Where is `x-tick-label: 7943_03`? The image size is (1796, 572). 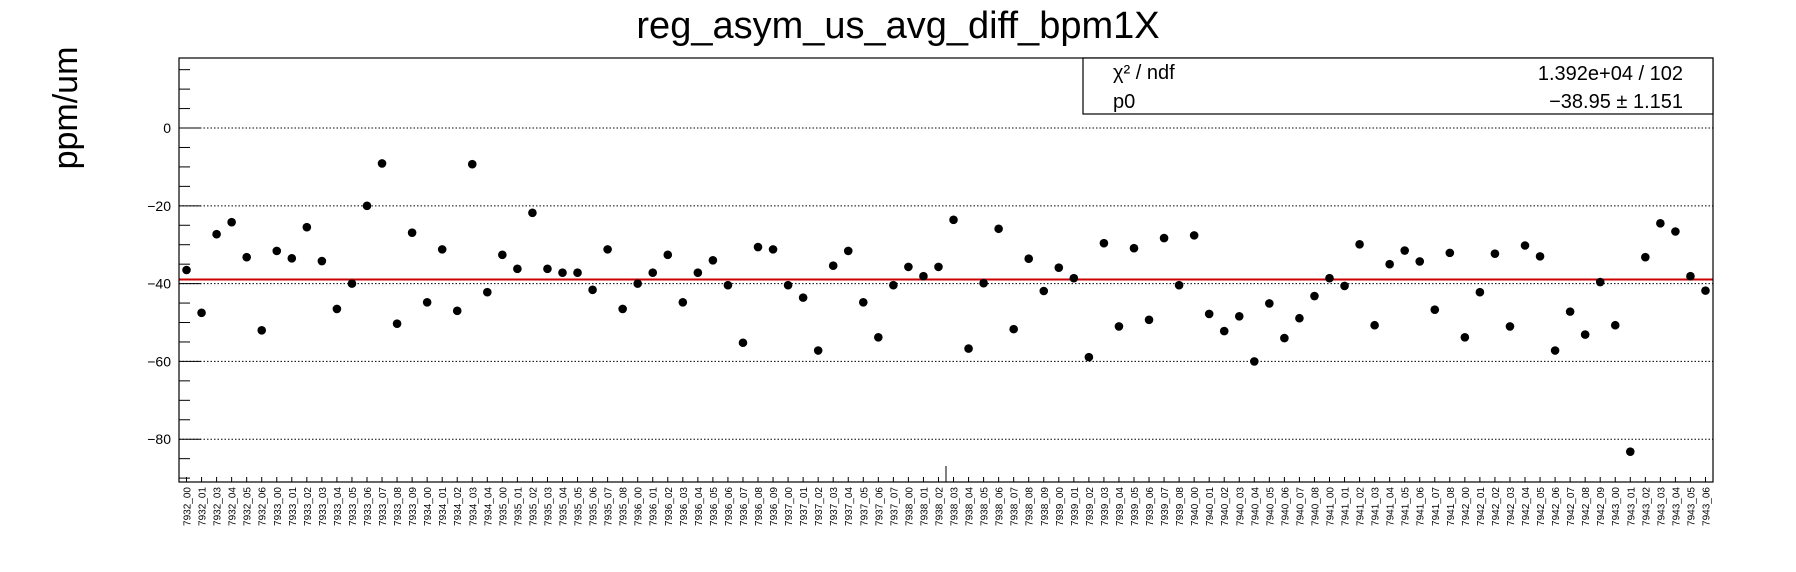
x-tick-label: 7943_03 is located at coordinates (1661, 506).